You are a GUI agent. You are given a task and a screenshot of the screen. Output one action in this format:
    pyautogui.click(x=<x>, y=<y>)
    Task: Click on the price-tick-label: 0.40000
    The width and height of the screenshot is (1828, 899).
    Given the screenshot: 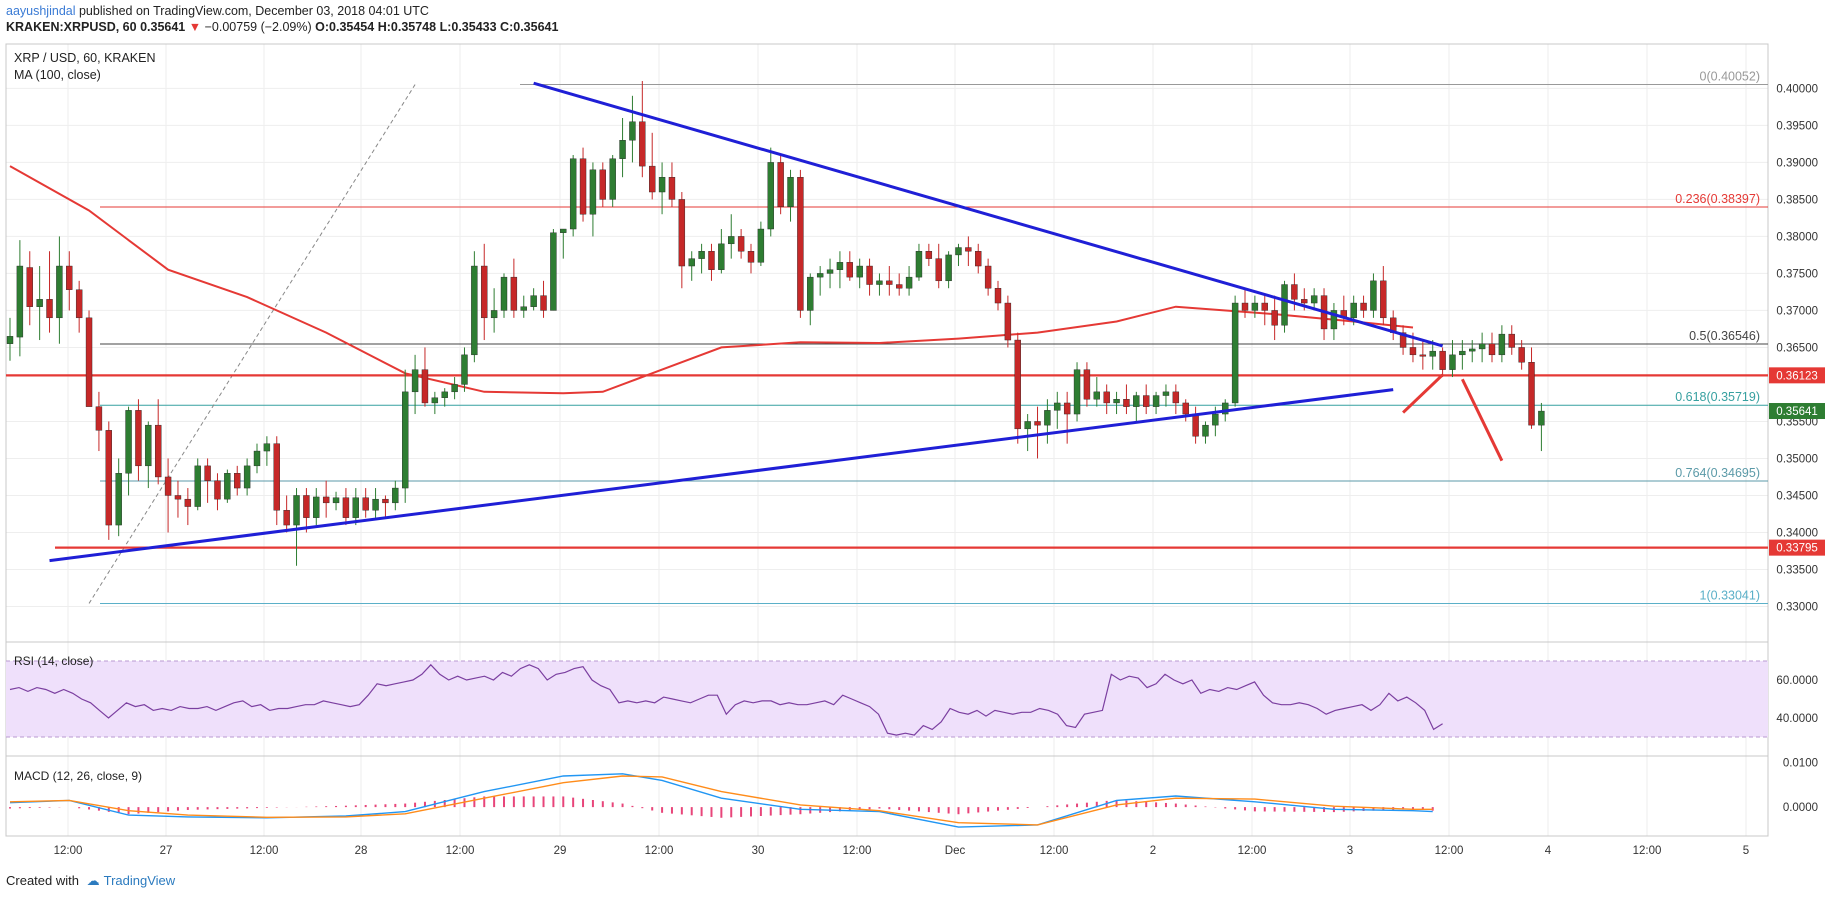 What is the action you would take?
    pyautogui.click(x=1797, y=89)
    